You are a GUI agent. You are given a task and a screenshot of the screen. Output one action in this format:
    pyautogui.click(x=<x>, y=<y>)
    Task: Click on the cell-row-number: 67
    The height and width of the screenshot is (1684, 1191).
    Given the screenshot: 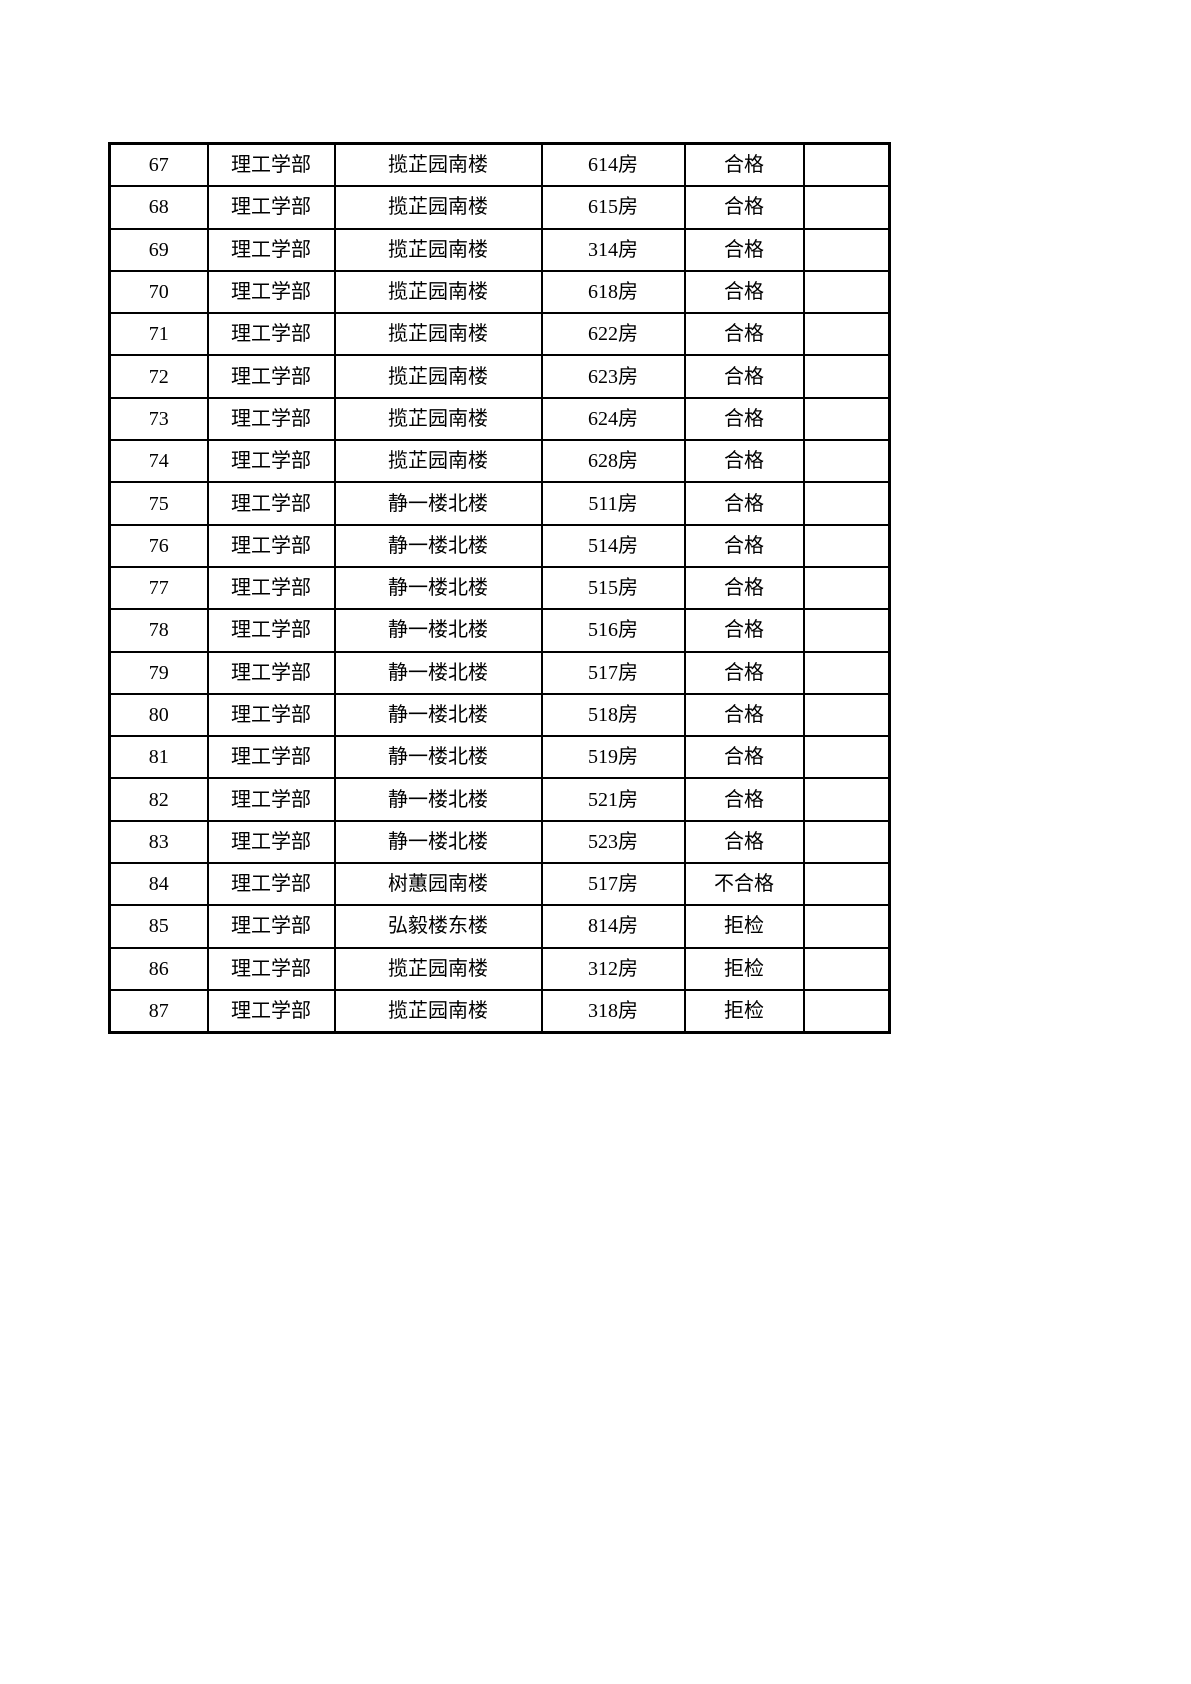 What is the action you would take?
    pyautogui.click(x=158, y=165)
    